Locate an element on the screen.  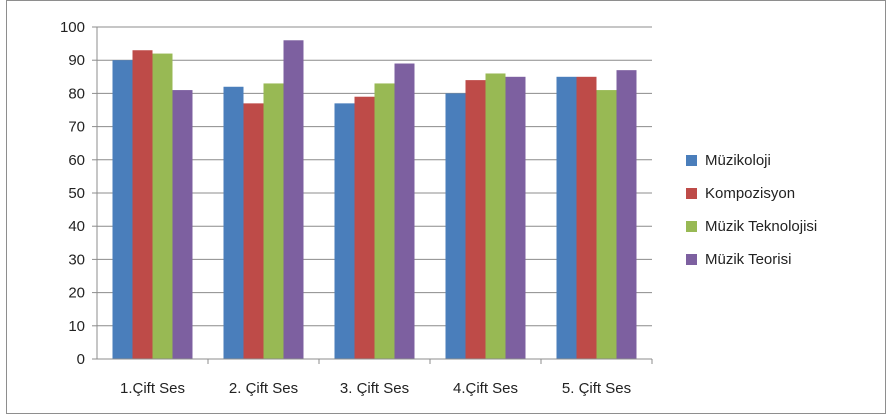
x-tick-label: 2. Çift Ses is located at coordinates (263, 388).